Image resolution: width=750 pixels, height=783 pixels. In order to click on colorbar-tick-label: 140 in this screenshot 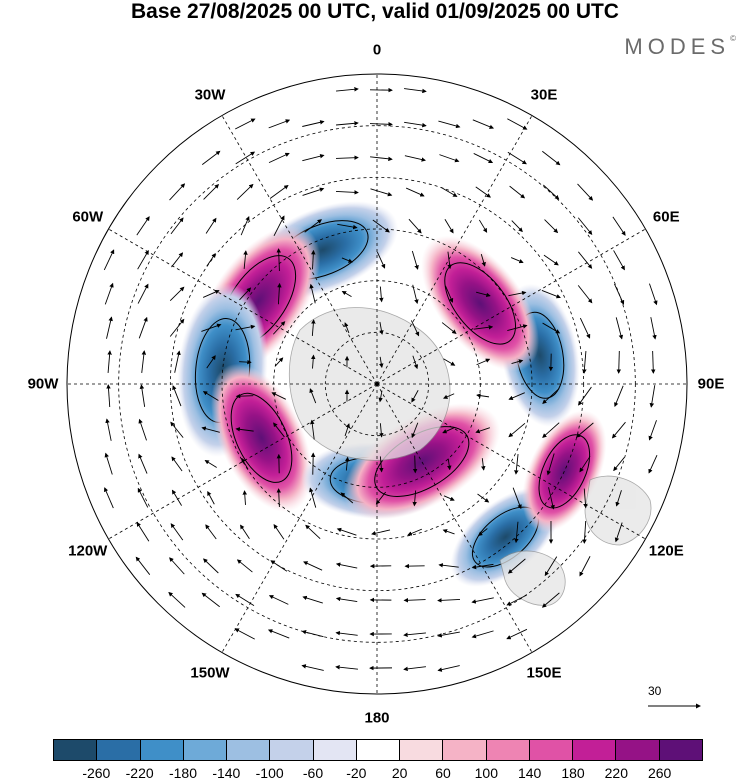, I will do `click(529, 773)`.